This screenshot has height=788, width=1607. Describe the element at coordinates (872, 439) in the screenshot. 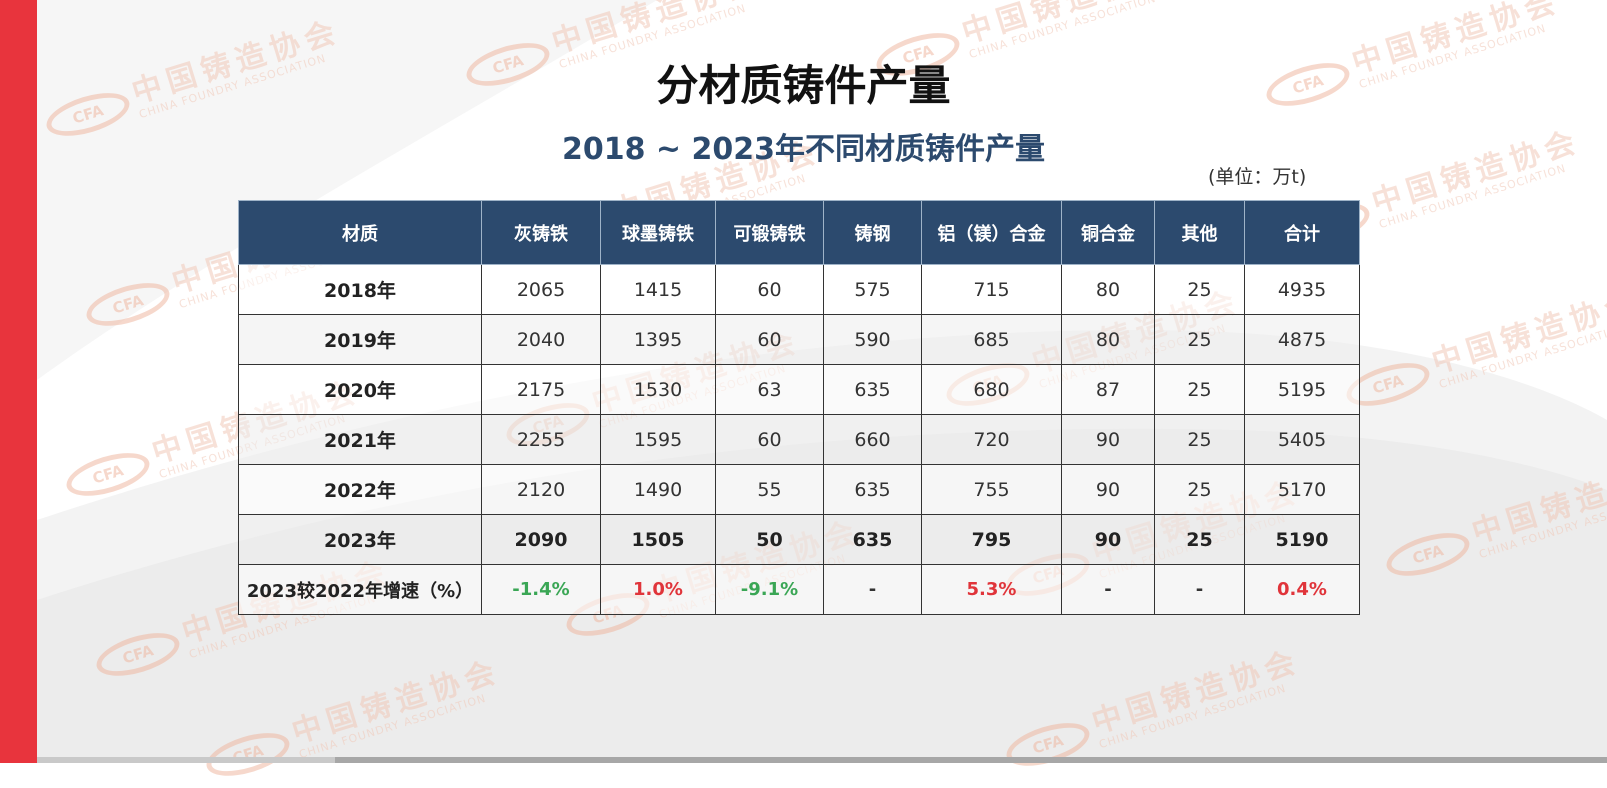

I see `table-cell: 660` at that location.